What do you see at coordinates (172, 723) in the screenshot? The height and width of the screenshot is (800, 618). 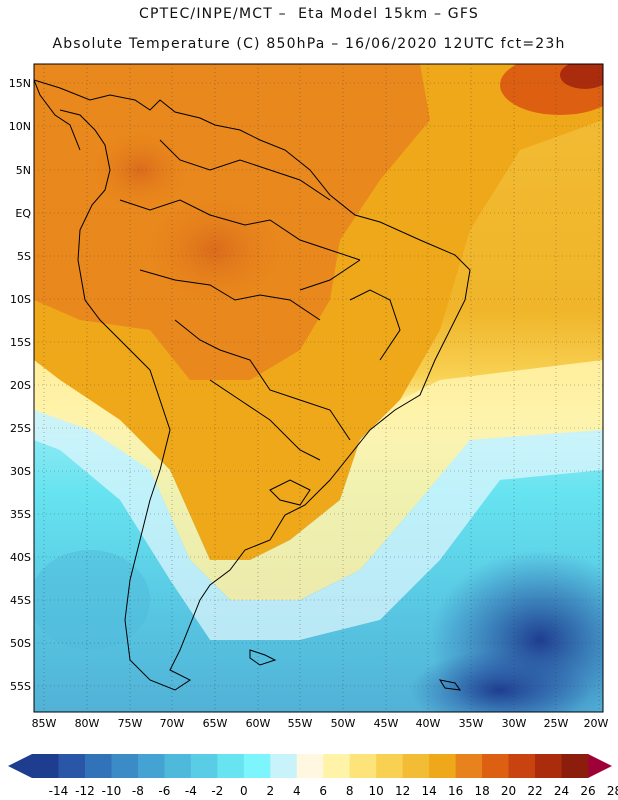 I see `lon-label: 70W` at bounding box center [172, 723].